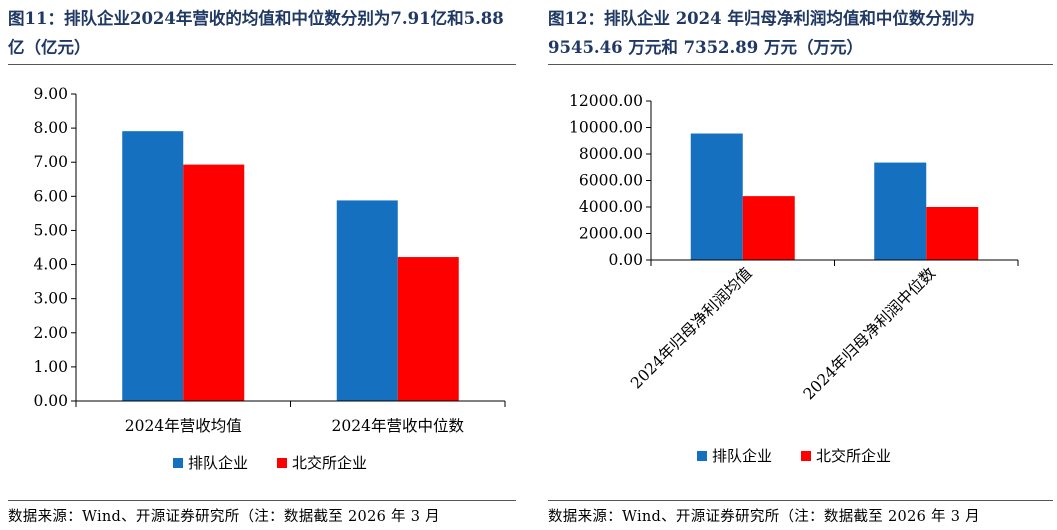 The image size is (1057, 530). What do you see at coordinates (50, 367) in the screenshot?
I see `y-tick-label: 1.00` at bounding box center [50, 367].